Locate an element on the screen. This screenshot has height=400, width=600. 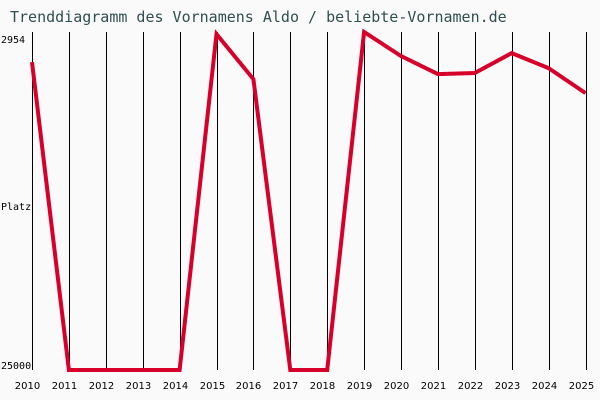
y-axis-bottom-label: 25000 is located at coordinates (16, 366).